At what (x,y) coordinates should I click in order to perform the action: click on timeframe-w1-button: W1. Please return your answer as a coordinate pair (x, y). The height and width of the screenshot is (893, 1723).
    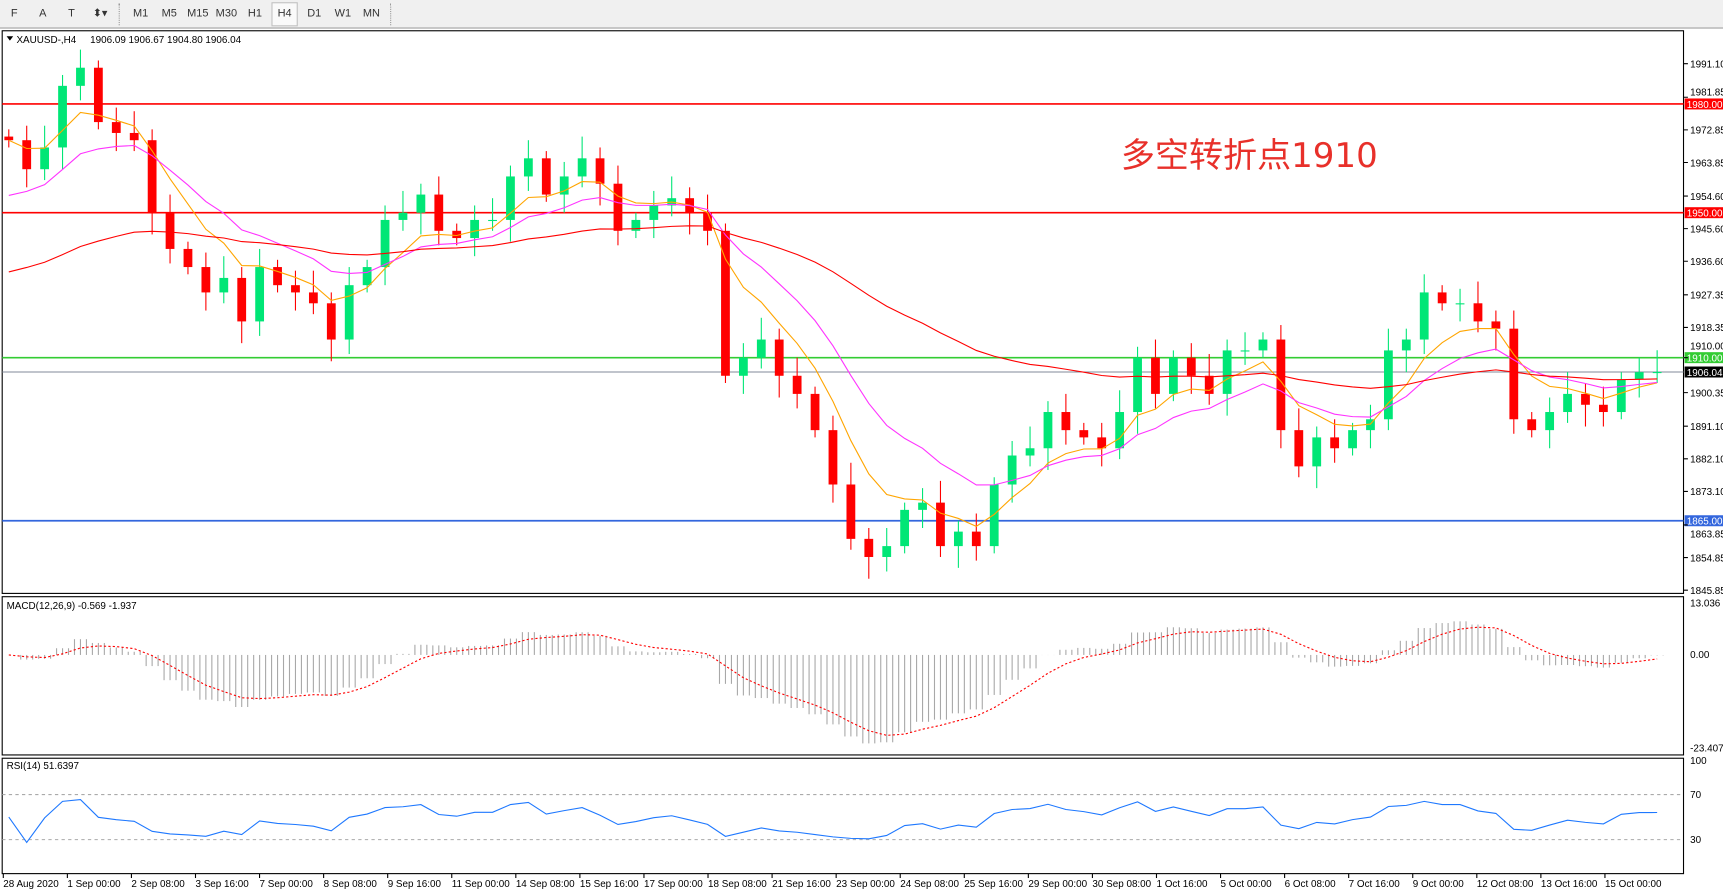
    Looking at the image, I should click on (343, 13).